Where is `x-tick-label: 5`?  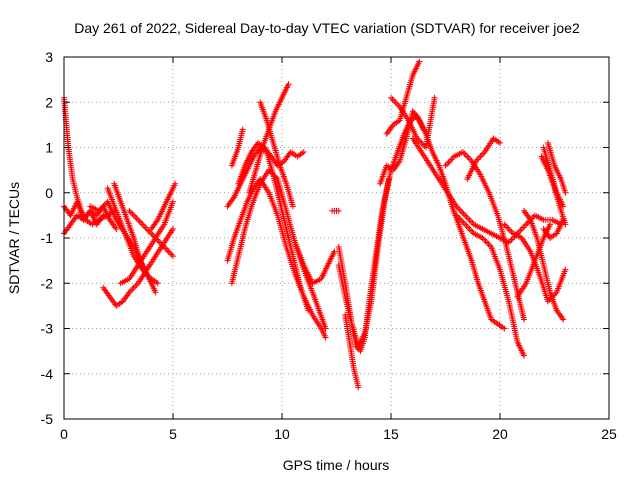
x-tick-label: 5 is located at coordinates (173, 434).